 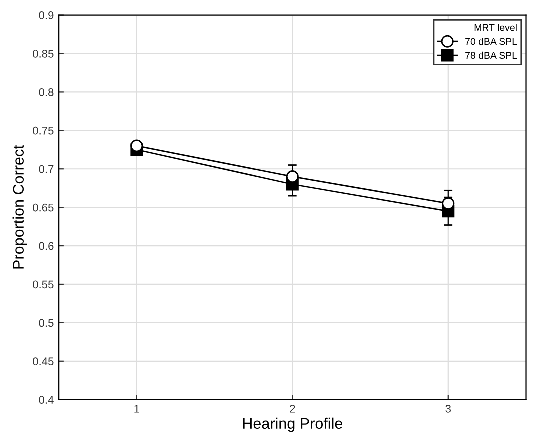 I want to click on y-tick-label: 0.8, so click(x=46, y=92).